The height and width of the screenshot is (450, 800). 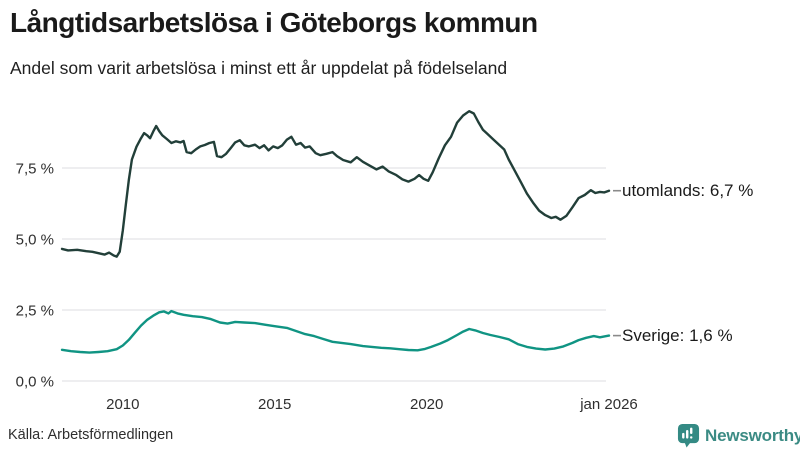 I want to click on x-tick-label: 2010, so click(x=122, y=404).